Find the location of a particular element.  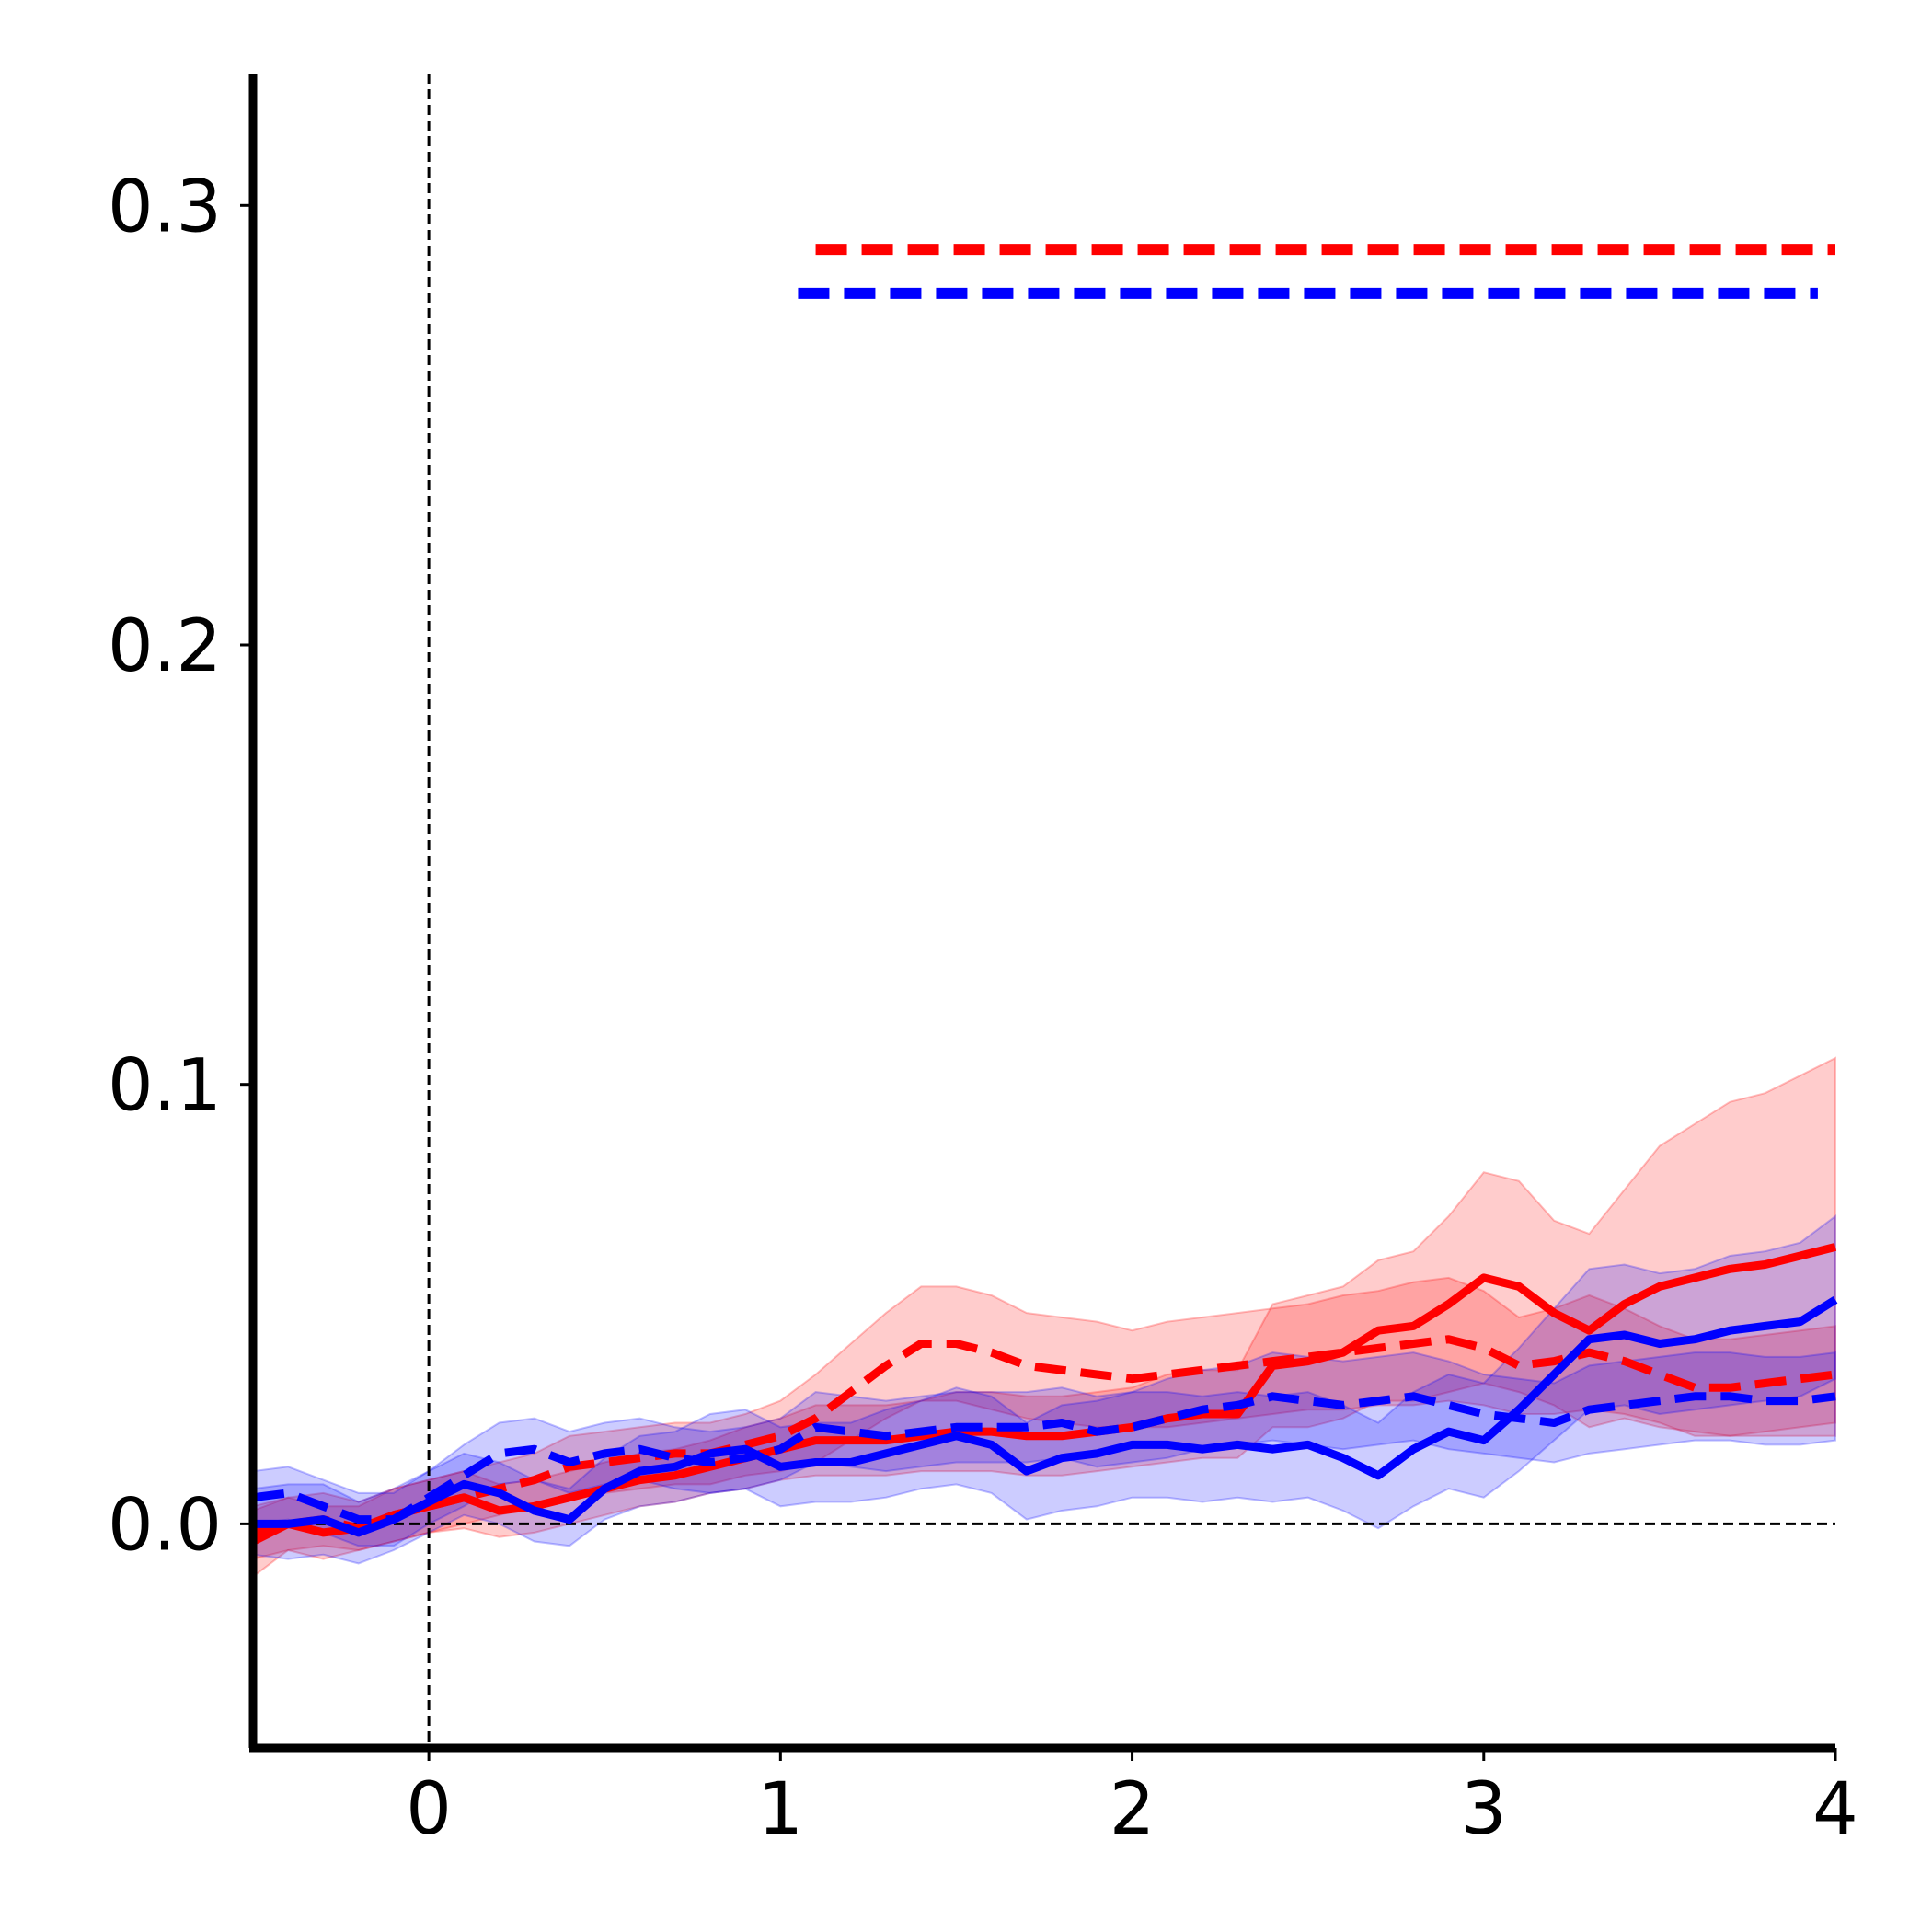

x-tick-label: 4 is located at coordinates (1835, 1809).